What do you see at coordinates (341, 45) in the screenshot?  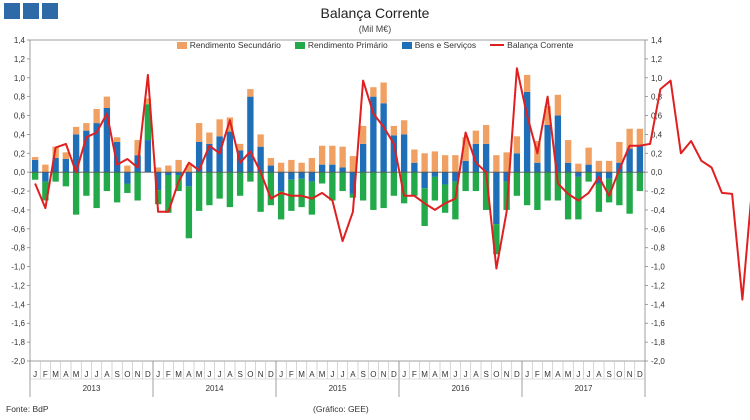 I see `legend-item-rendimento-primario: Rendimento Primário` at bounding box center [341, 45].